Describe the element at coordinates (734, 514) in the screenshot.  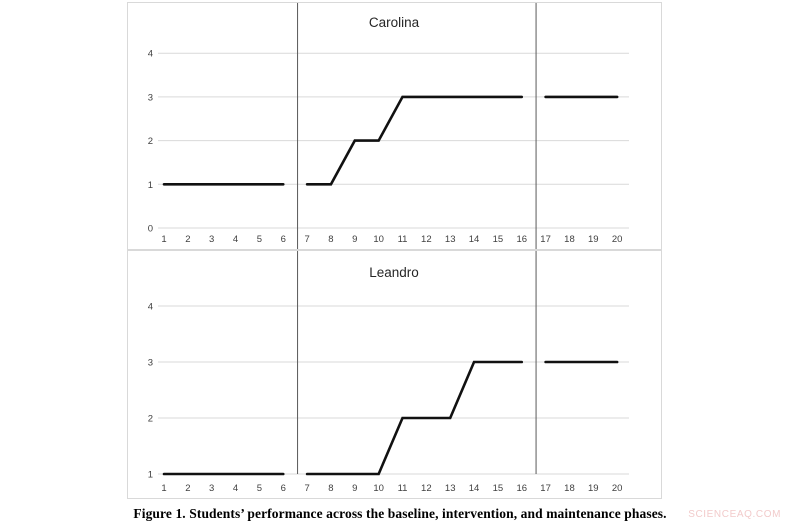
I see `watermark: SCIENCEAQ.COM` at that location.